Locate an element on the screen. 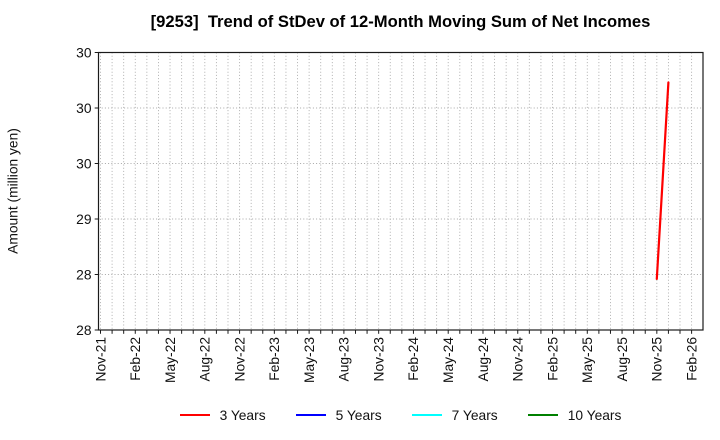 This screenshot has height=440, width=720. x-tick-label: May-22 is located at coordinates (170, 360).